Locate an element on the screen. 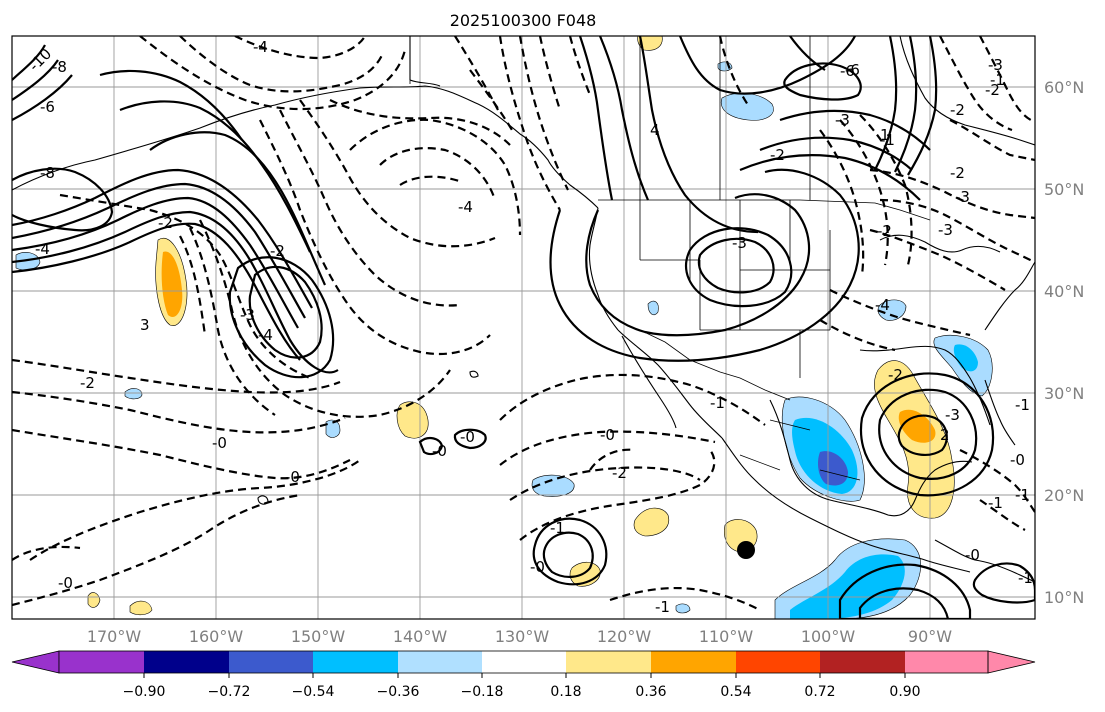 The image size is (1105, 712). colorbar-tick-label: 0.18 is located at coordinates (565, 692).